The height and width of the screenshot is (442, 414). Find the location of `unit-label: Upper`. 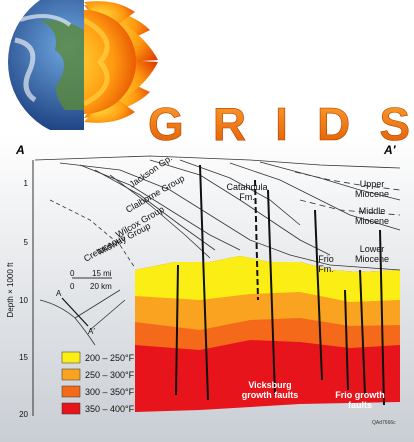

unit-label: Upper is located at coordinates (372, 184).